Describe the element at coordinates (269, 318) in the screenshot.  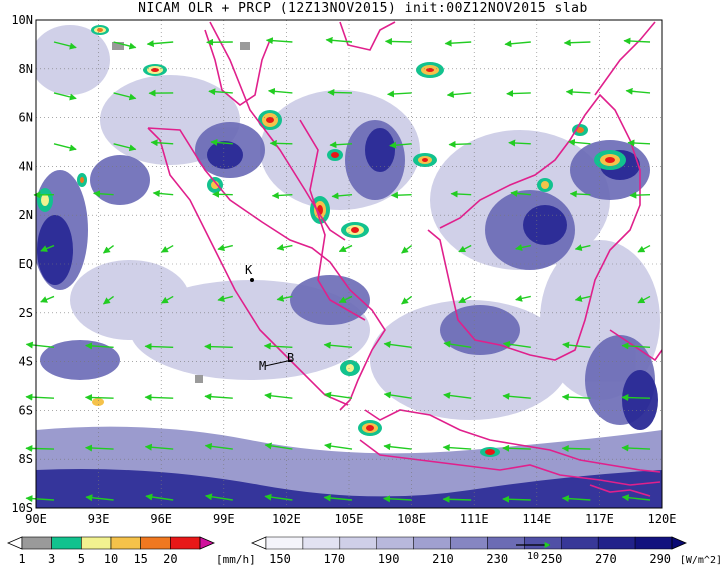
I see `station-markers: K M B` at that location.